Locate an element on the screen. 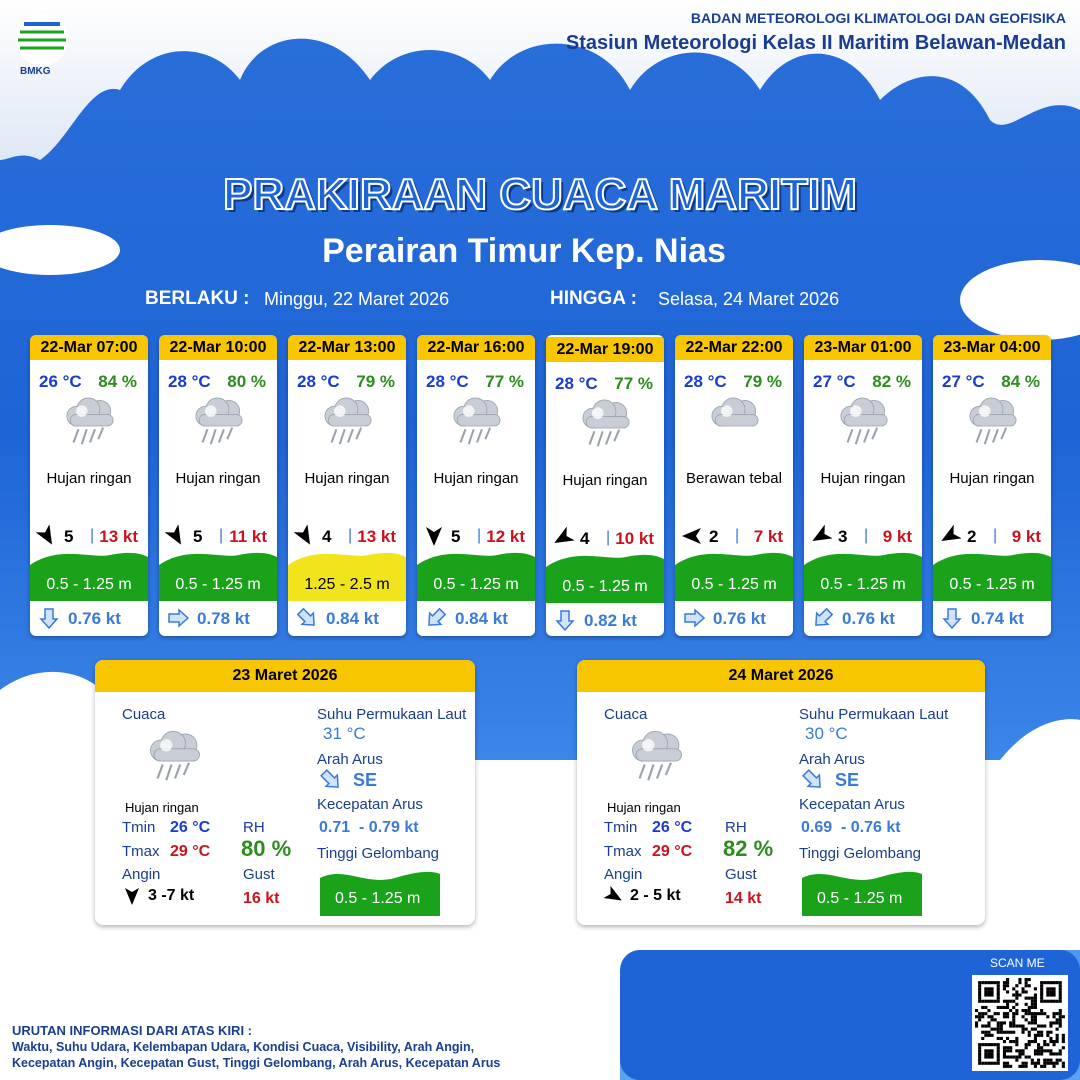 The height and width of the screenshot is (1080, 1080). temp: 27 °C is located at coordinates (834, 381).